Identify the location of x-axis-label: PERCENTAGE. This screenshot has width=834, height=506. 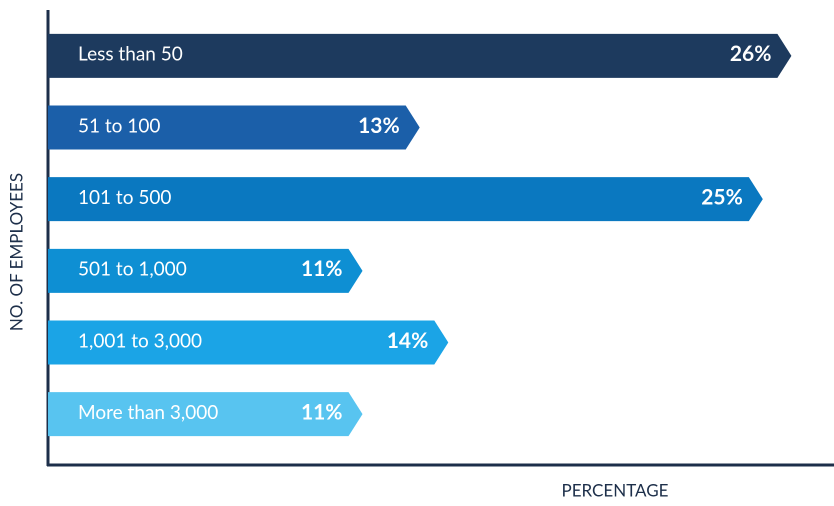
(615, 489).